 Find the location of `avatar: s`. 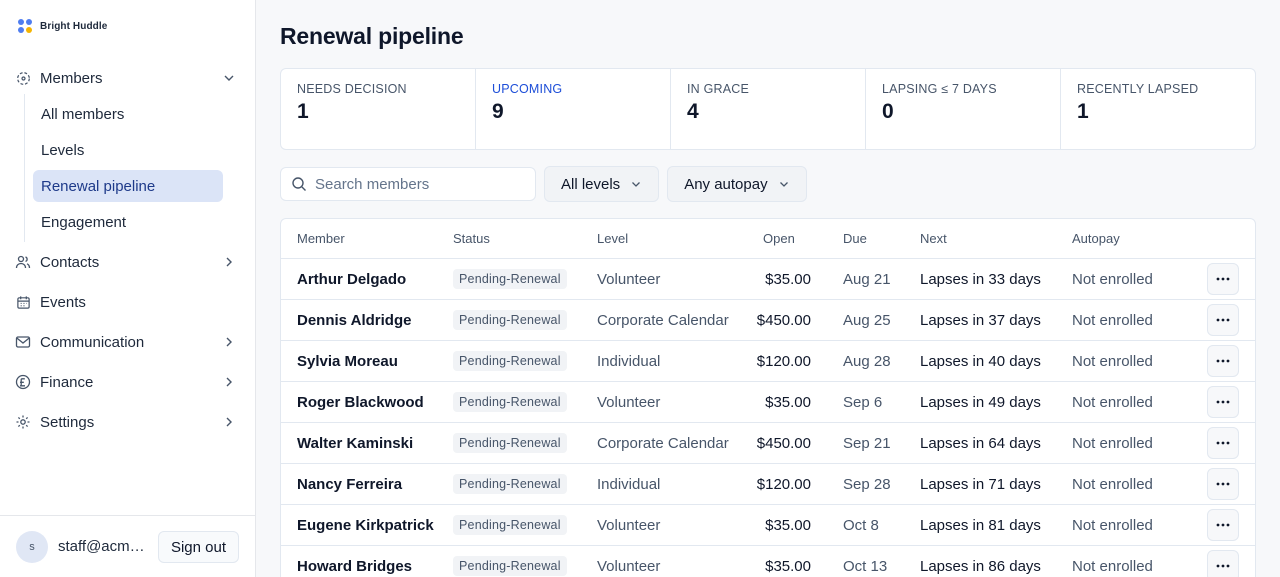

avatar: s is located at coordinates (32, 546).